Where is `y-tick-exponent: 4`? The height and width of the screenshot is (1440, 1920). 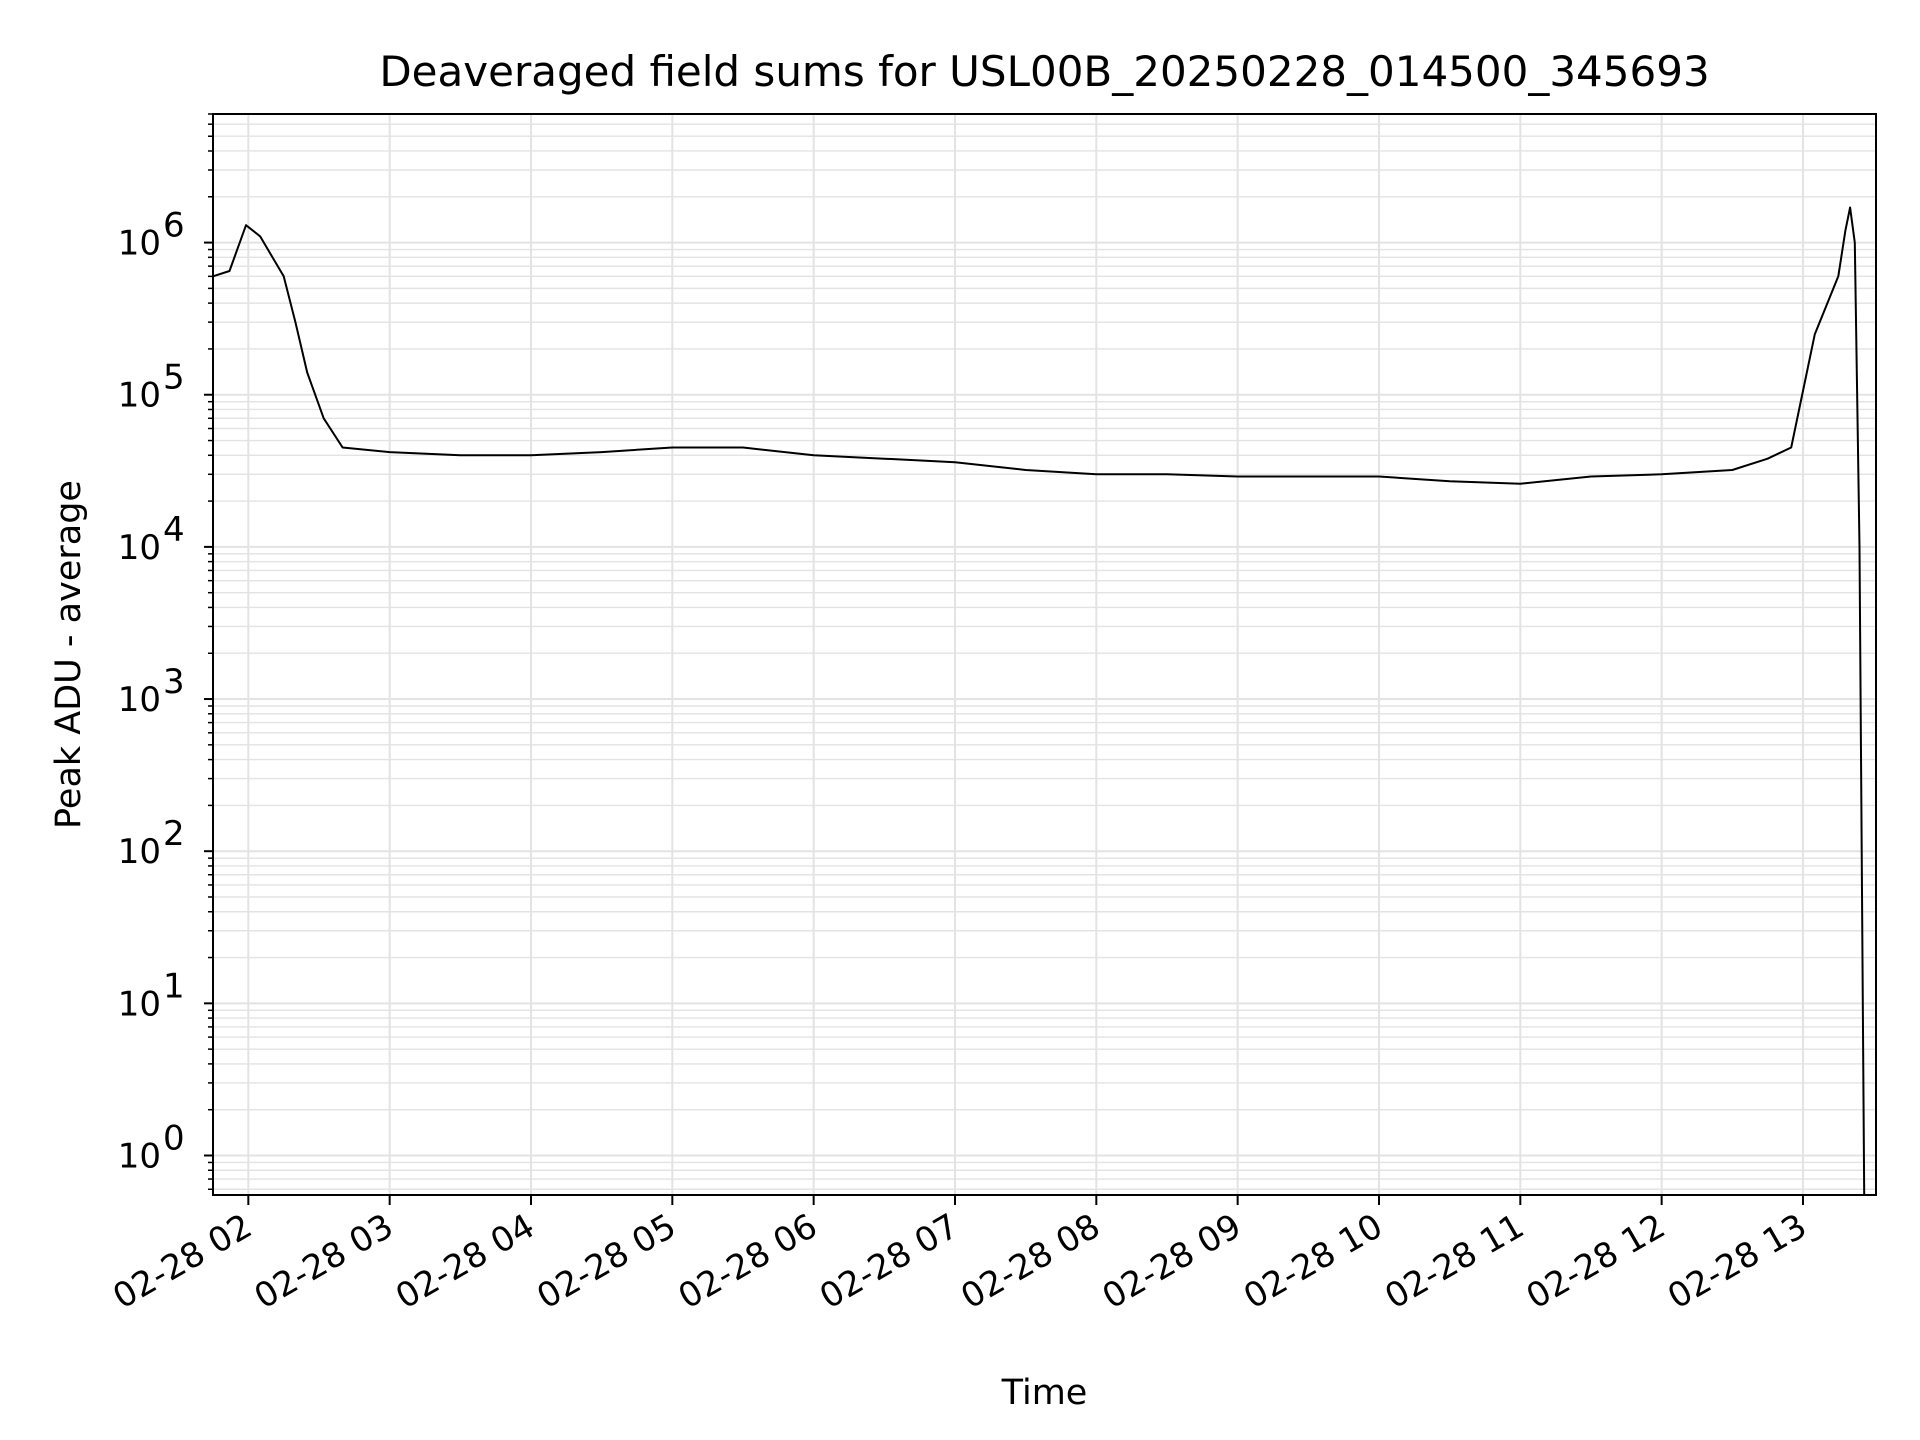 y-tick-exponent: 4 is located at coordinates (174, 530).